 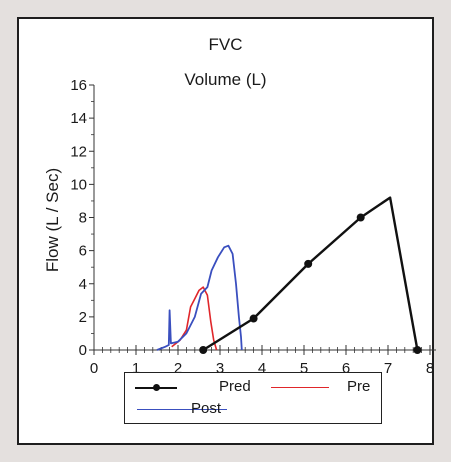 What do you see at coordinates (225, 79) in the screenshot?
I see `chart-subtitle: Volume (L)` at bounding box center [225, 79].